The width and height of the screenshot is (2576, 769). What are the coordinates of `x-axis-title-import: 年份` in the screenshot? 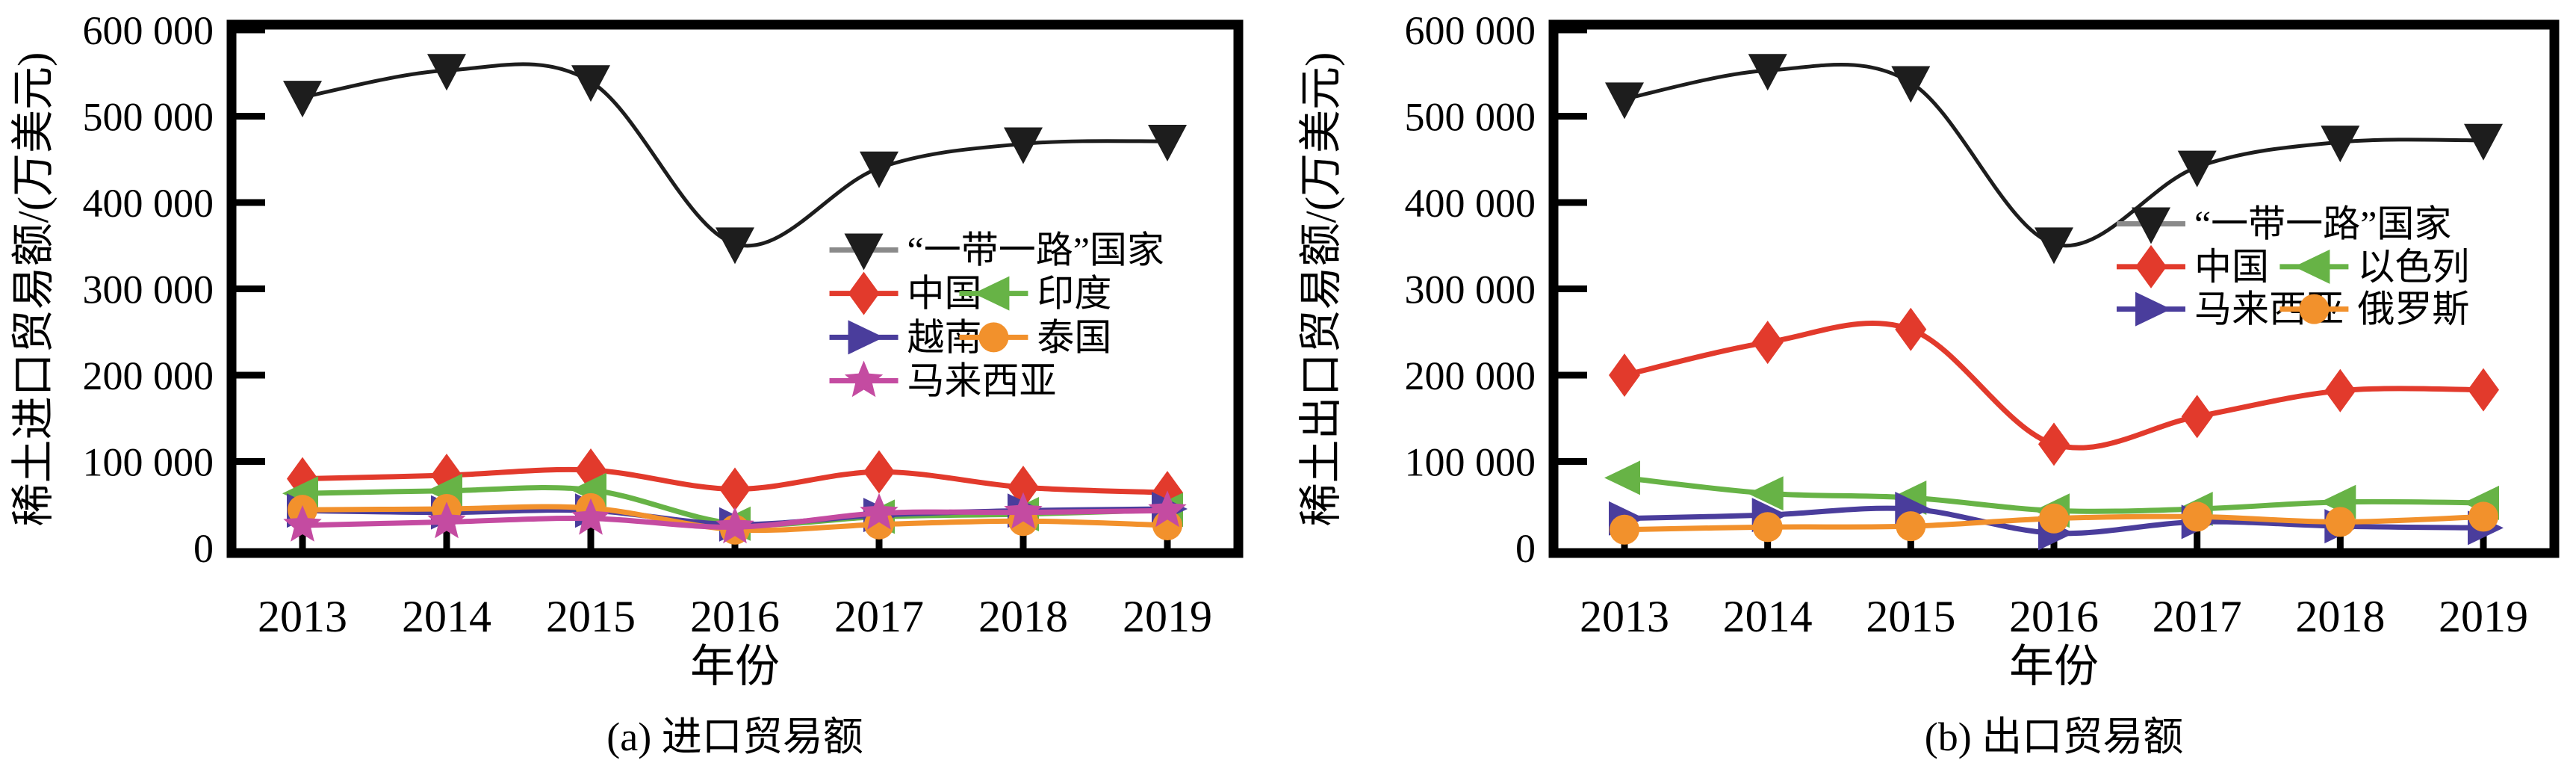 It's located at (735, 666).